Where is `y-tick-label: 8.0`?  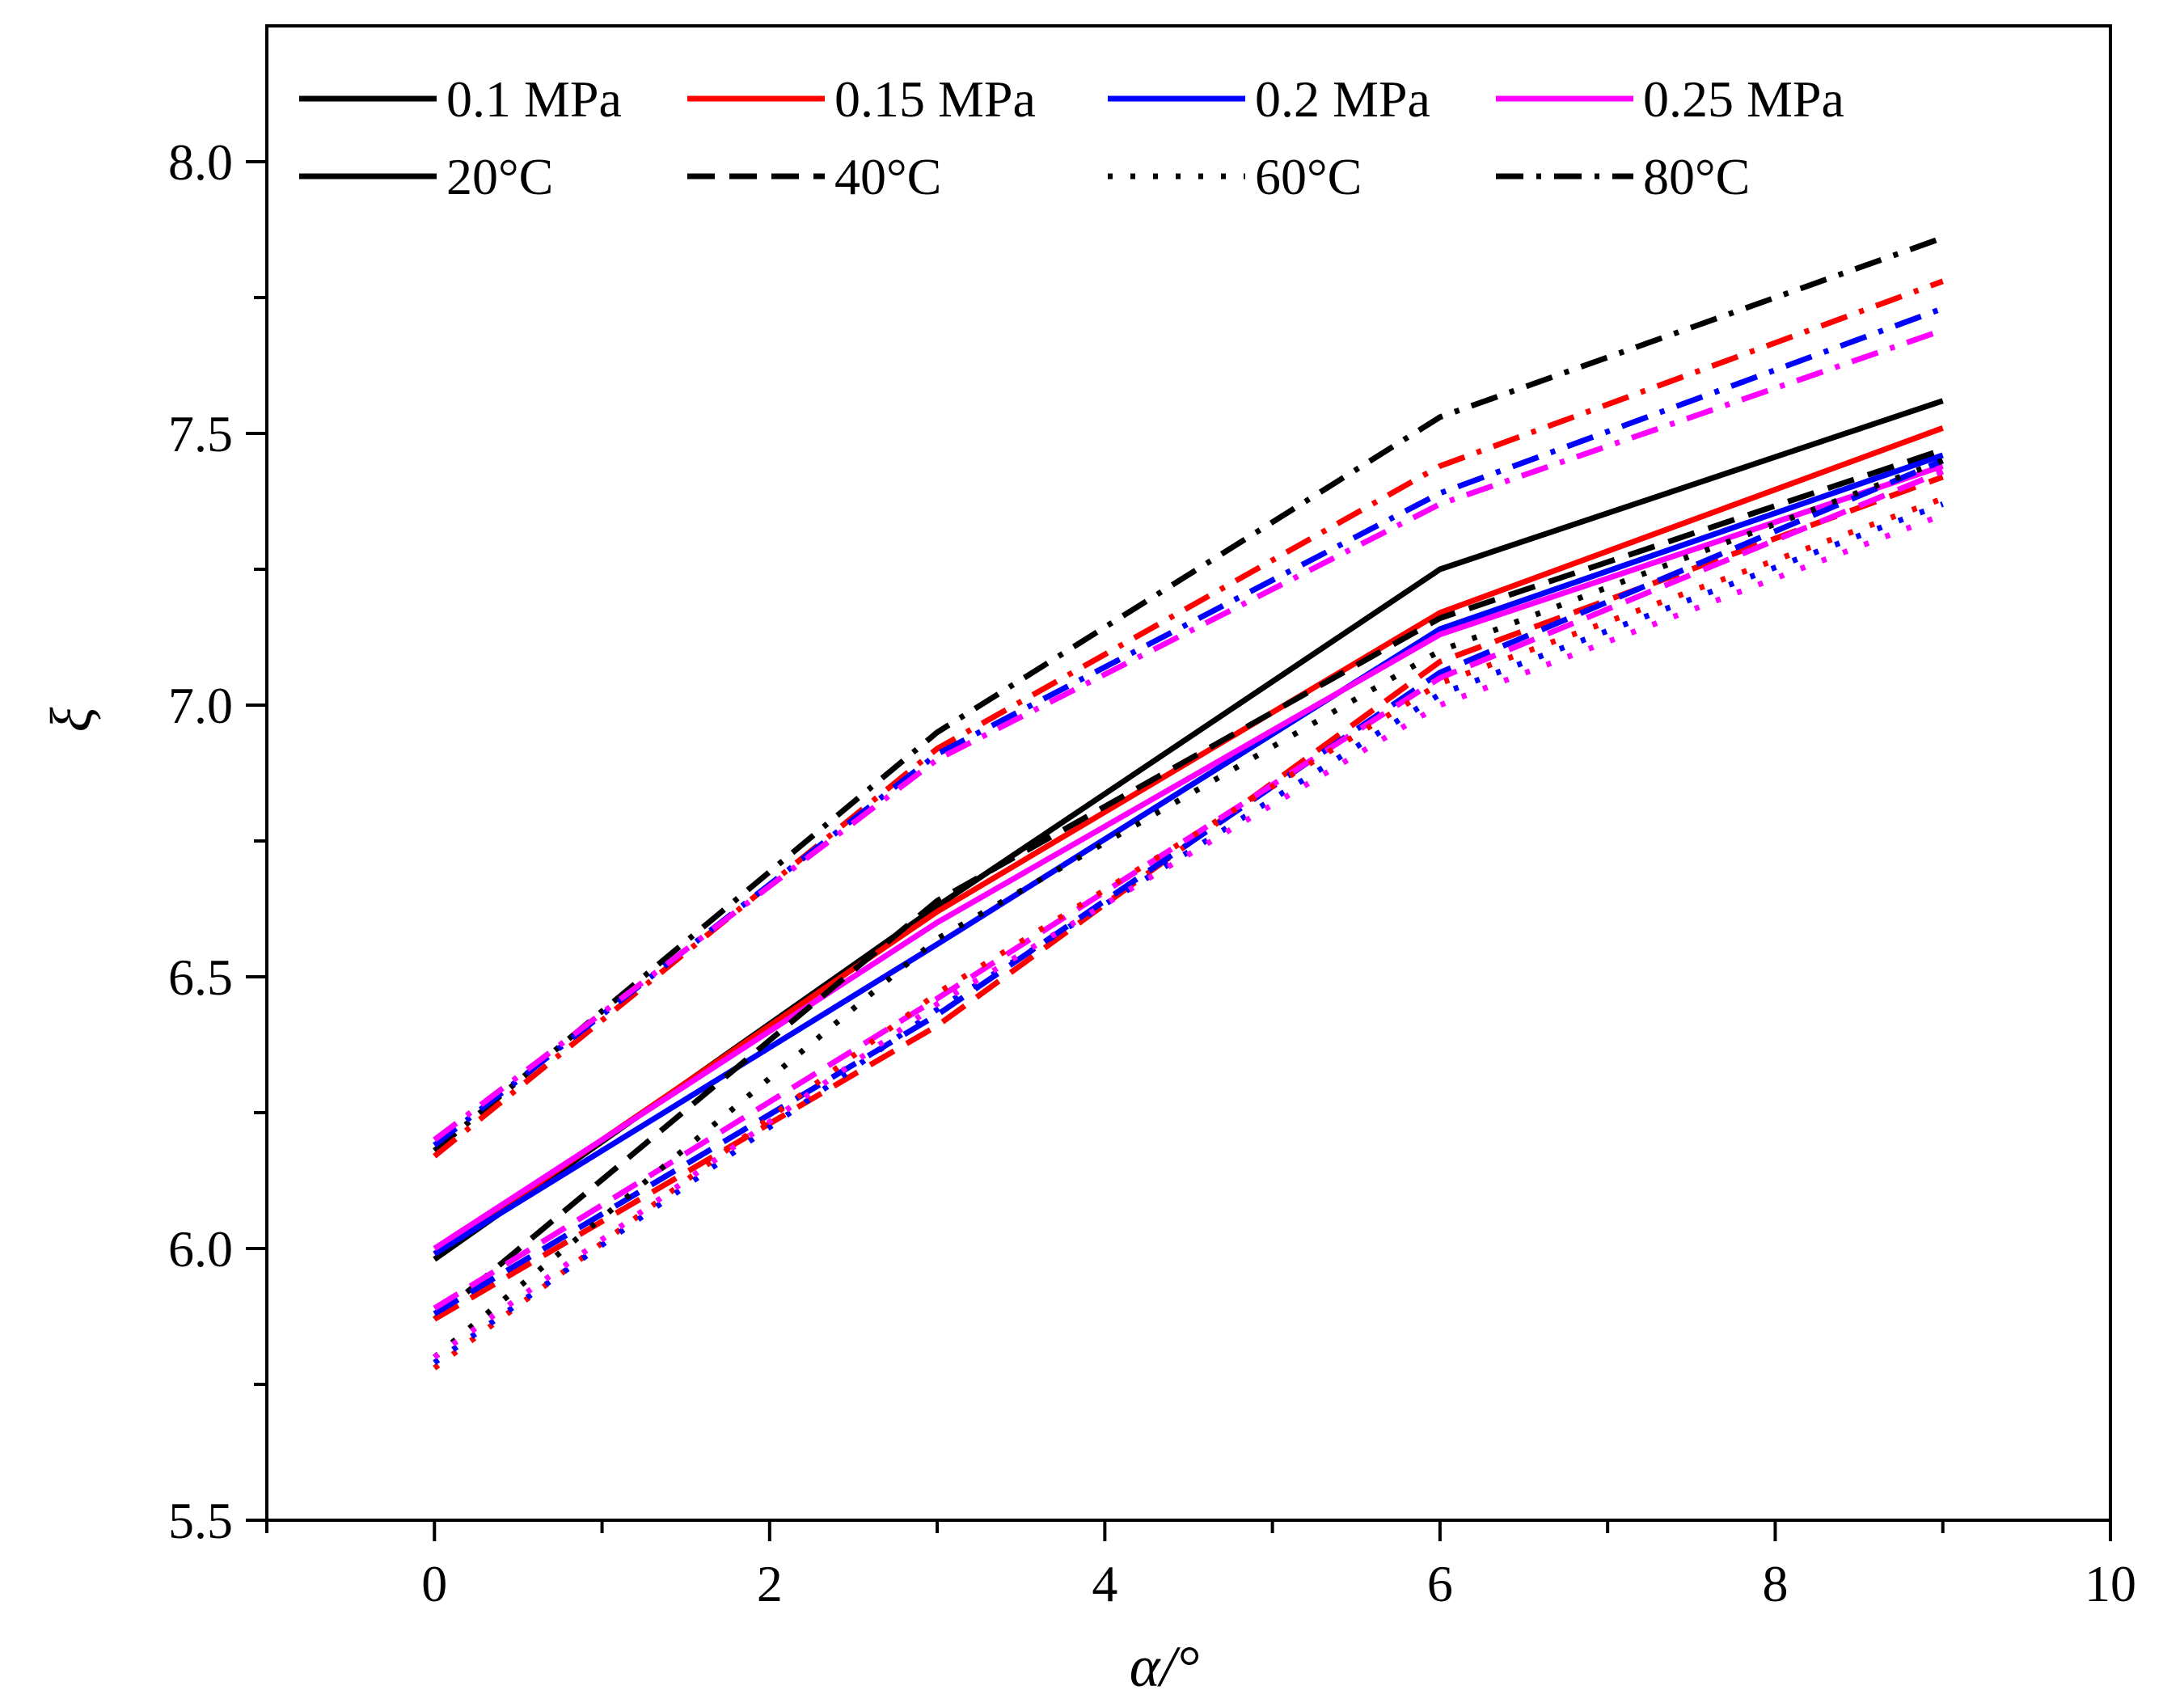 y-tick-label: 8.0 is located at coordinates (200, 162).